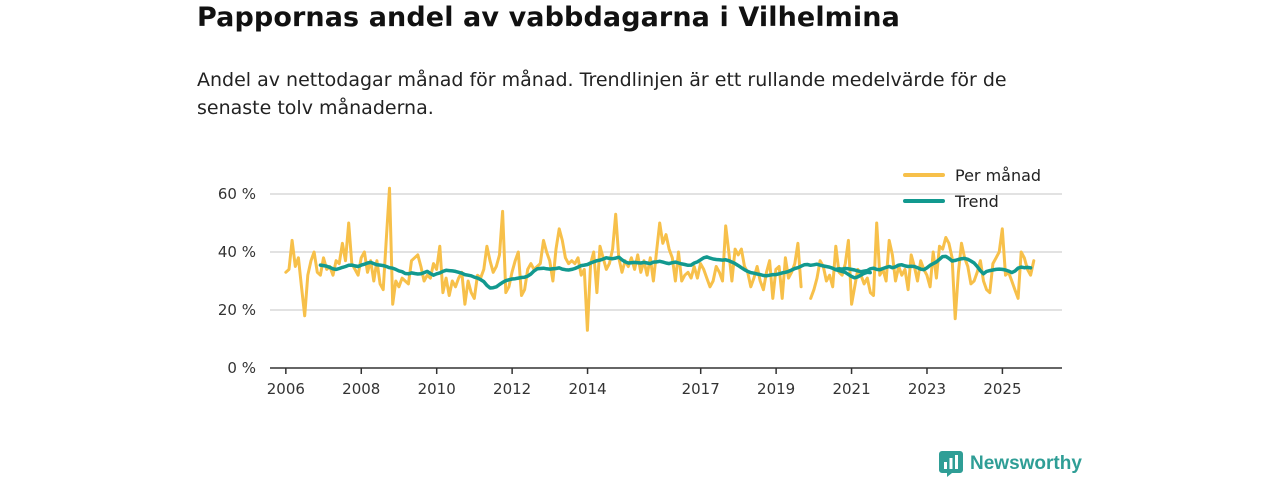 The width and height of the screenshot is (1280, 480). Describe the element at coordinates (701, 389) in the screenshot. I see `x-tick-label: 2017` at that location.